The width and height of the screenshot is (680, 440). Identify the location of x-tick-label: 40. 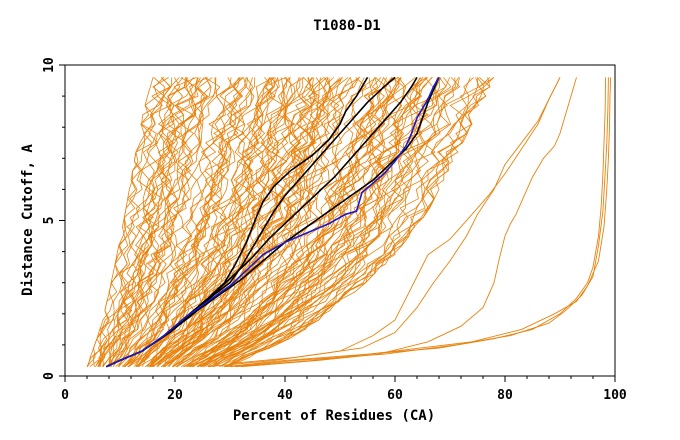
(285, 395).